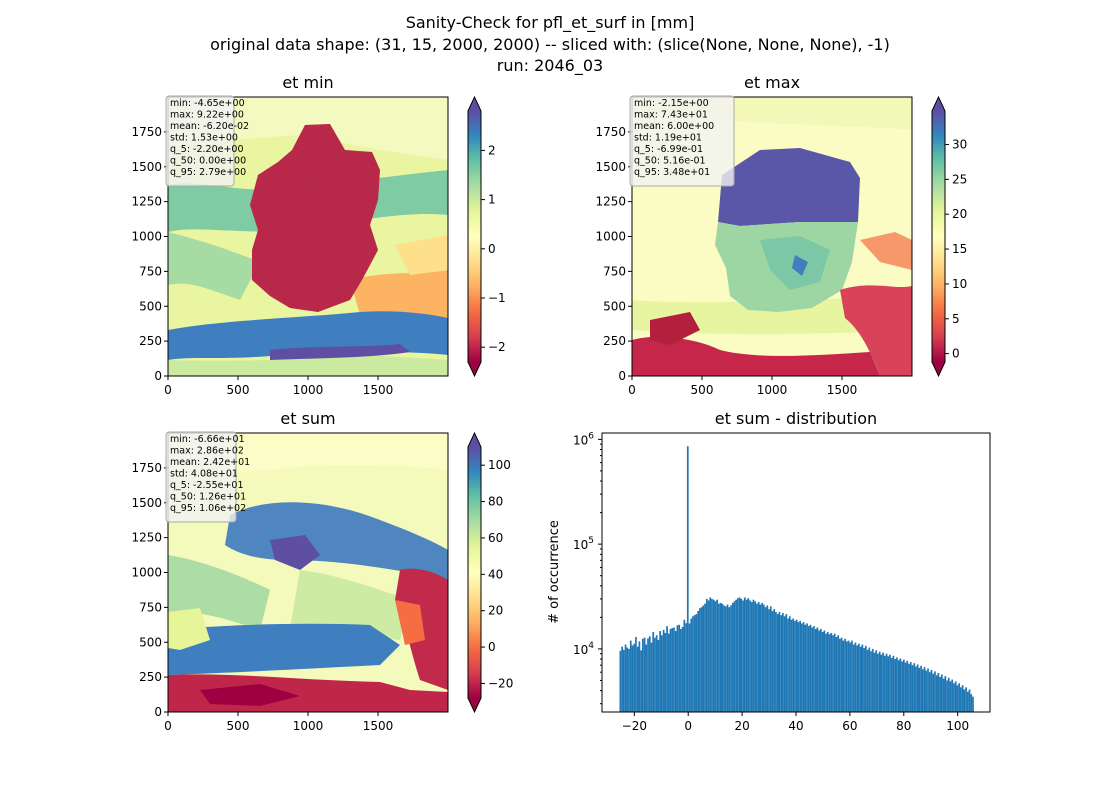 This screenshot has height=800, width=1100. I want to click on stat-q5: q_5: -2.55e+01, so click(207, 485).